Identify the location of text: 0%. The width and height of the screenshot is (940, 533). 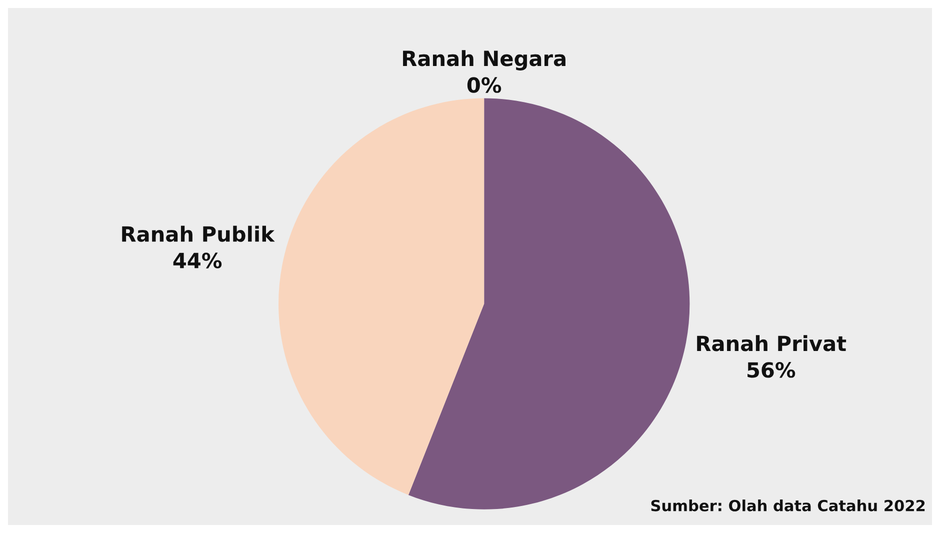
(484, 85).